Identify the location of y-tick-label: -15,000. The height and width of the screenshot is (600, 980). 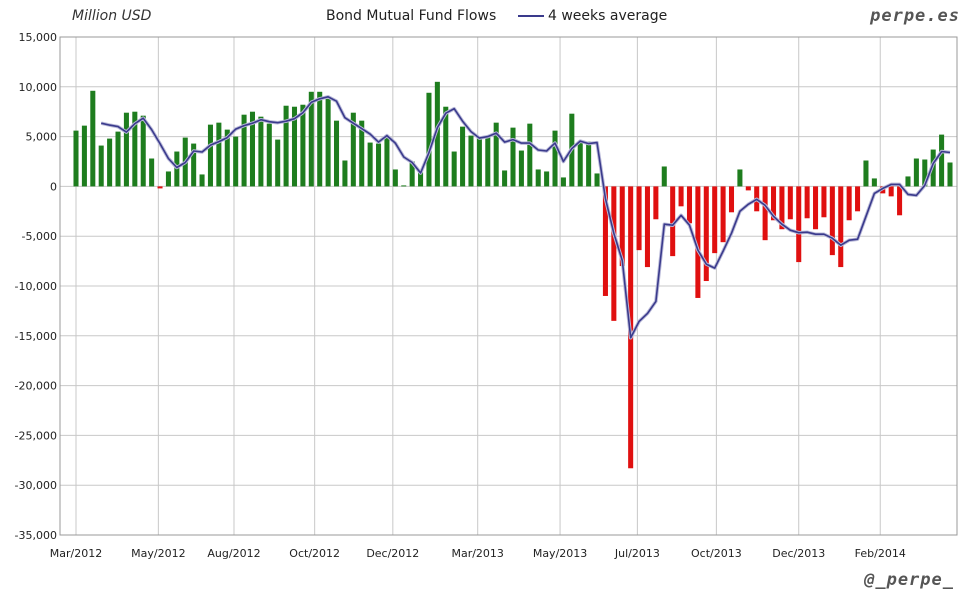
(36, 336).